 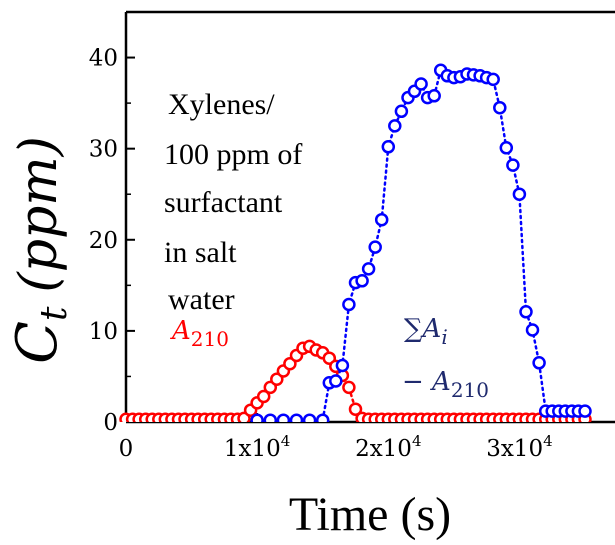 I want to click on series-label-sum: ∑Ai, so click(x=426, y=331).